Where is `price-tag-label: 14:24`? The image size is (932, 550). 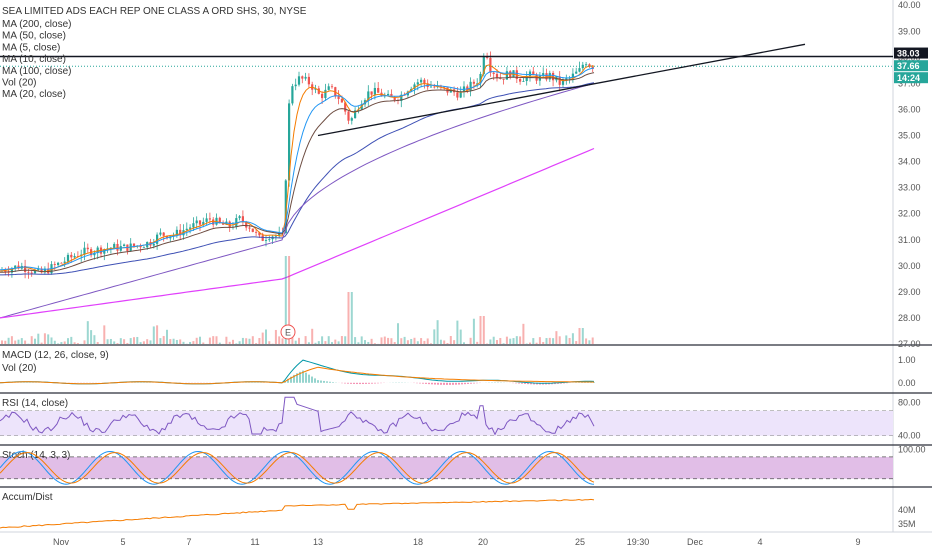
price-tag-label: 14:24 is located at coordinates (908, 78).